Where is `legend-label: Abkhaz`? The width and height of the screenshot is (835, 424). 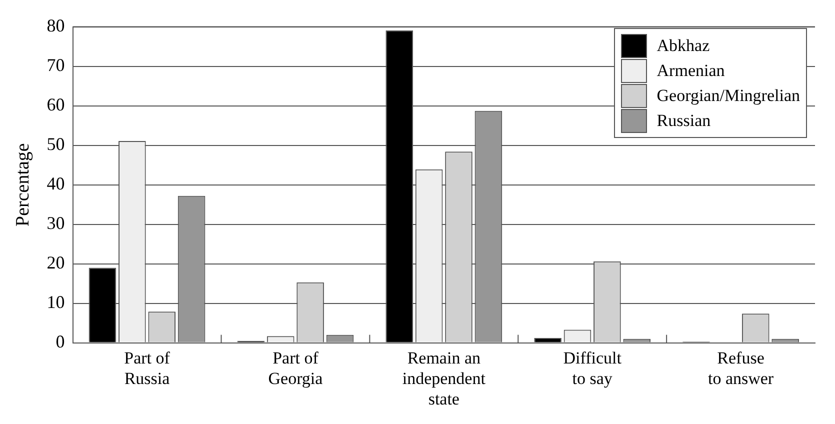 legend-label: Abkhaz is located at coordinates (683, 46).